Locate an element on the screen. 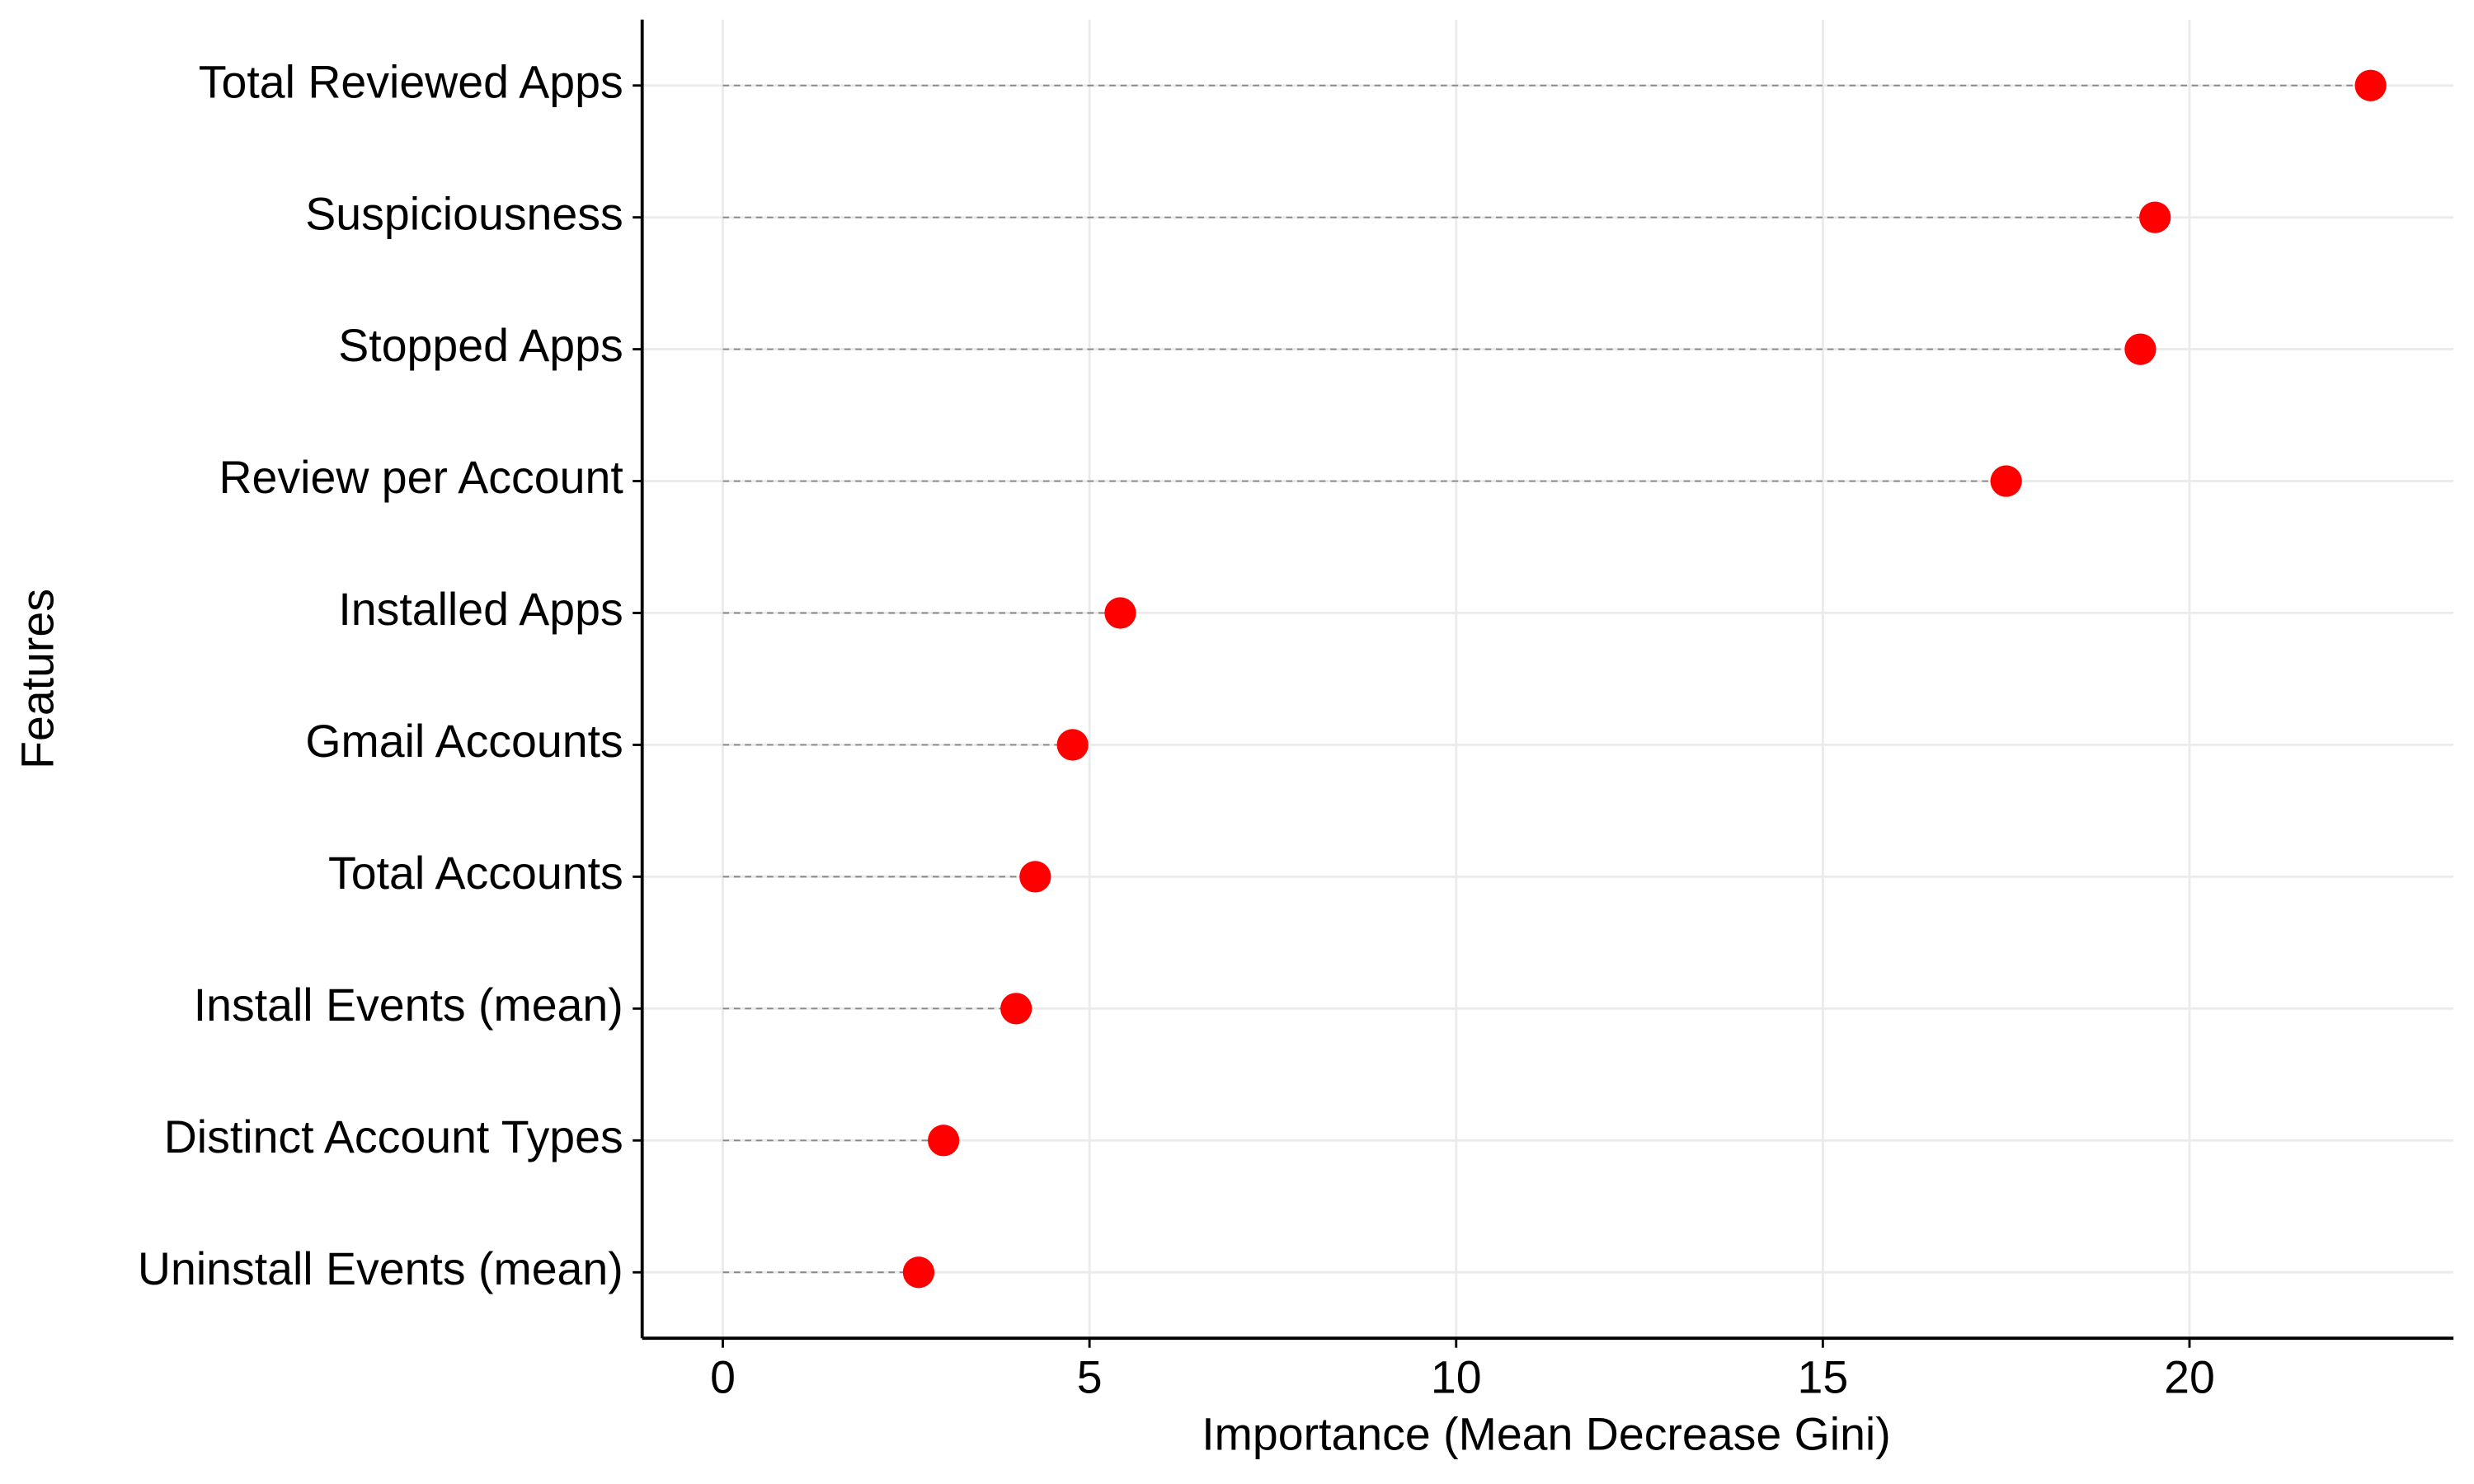 This screenshot has width=2474, height=1484. y-tick-label: Gmail Accounts is located at coordinates (464, 741).